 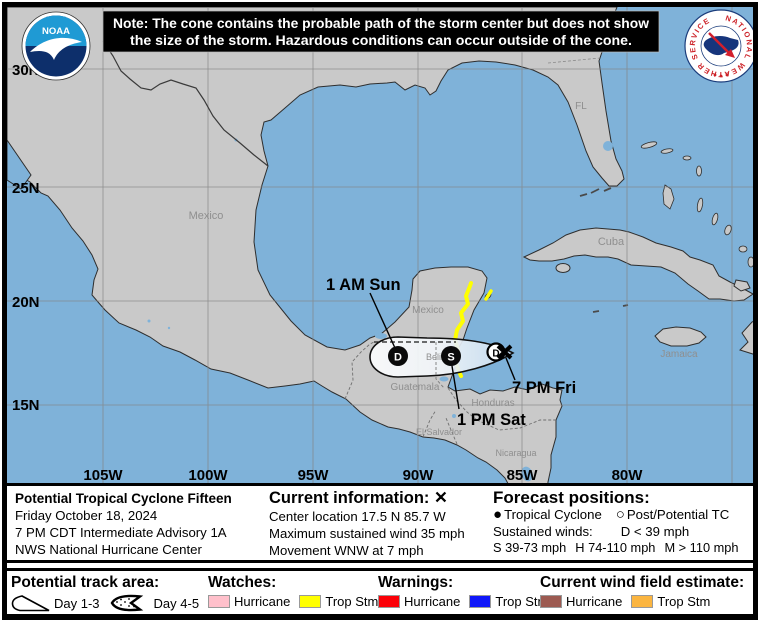 What do you see at coordinates (121, 532) in the screenshot?
I see `advisory-issuance: 7 PM CDT Intermediate Advisory 1A` at bounding box center [121, 532].